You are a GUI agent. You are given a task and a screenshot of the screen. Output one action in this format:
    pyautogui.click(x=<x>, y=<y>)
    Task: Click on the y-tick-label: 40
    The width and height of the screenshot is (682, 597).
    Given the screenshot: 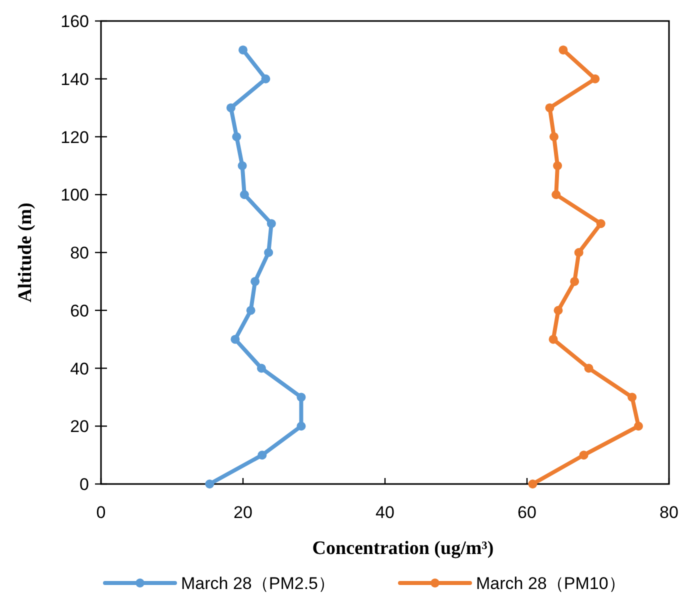 What is the action you would take?
    pyautogui.click(x=79, y=368)
    